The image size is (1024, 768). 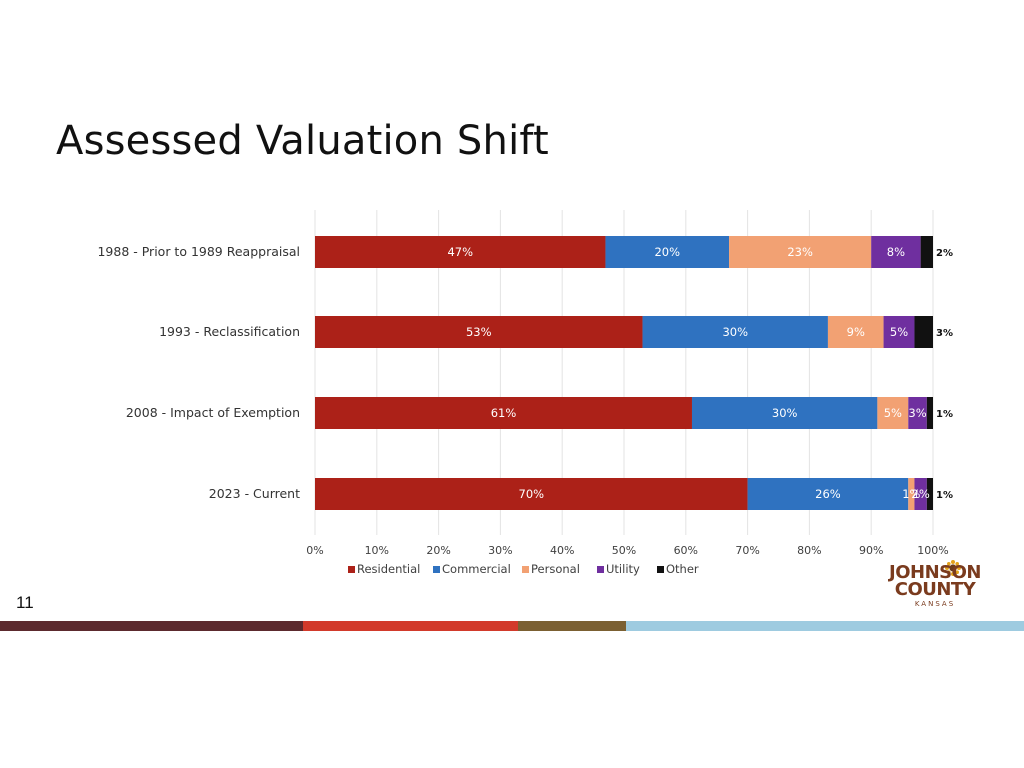 I want to click on x-tick-label: 30%, so click(x=500, y=550).